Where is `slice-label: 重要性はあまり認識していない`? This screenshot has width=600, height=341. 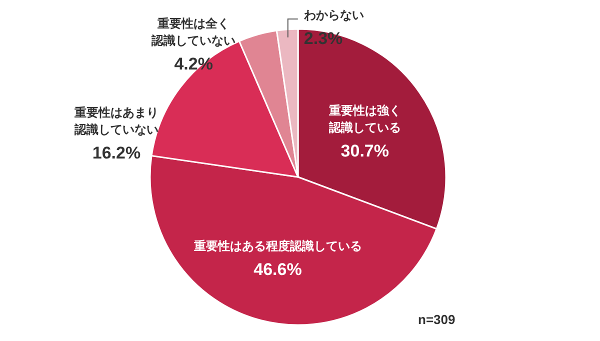 slice-label: 重要性はあまり認識していない is located at coordinates (115, 121).